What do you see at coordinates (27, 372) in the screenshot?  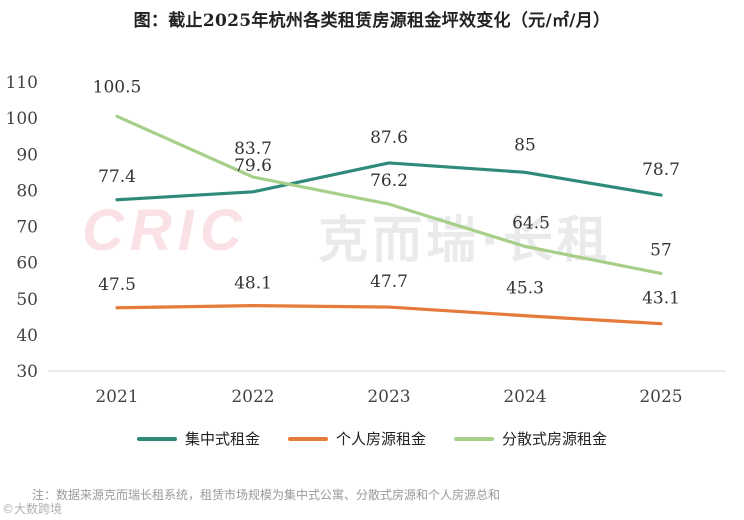 I see `y-tick-label: 30` at bounding box center [27, 372].